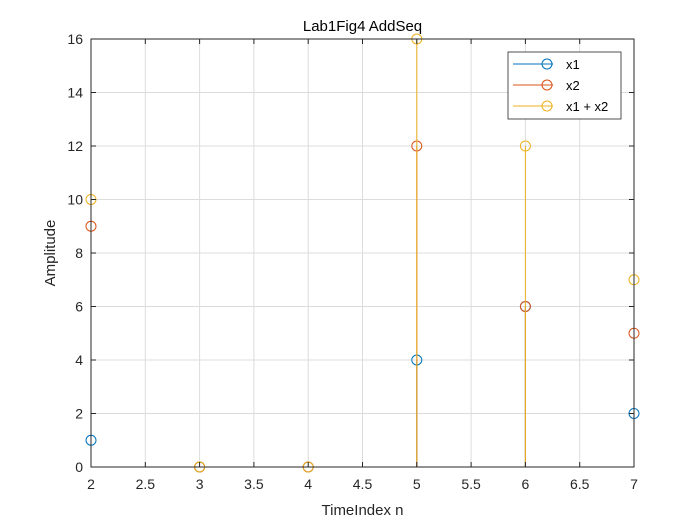 This screenshot has height=525, width=700. I want to click on y-tick-label: 14, so click(75, 93).